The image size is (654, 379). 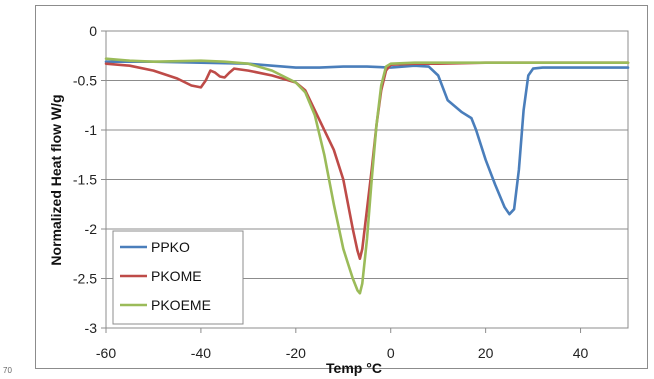 I want to click on legend-label-pkoeme: PKOEME, so click(x=181, y=305).